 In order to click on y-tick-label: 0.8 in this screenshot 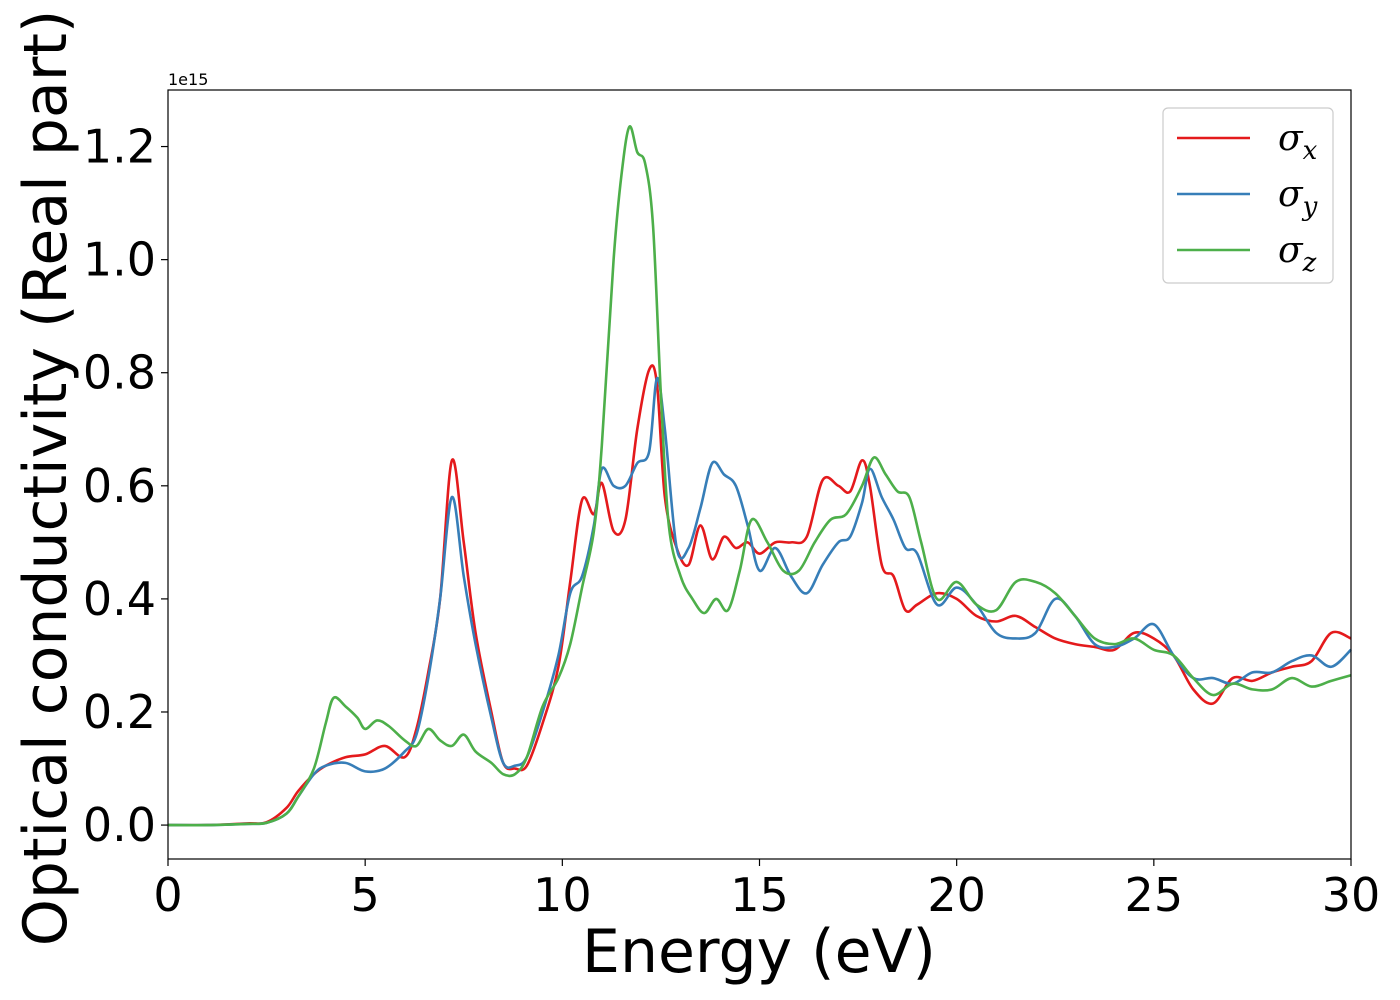, I will do `click(119, 373)`.